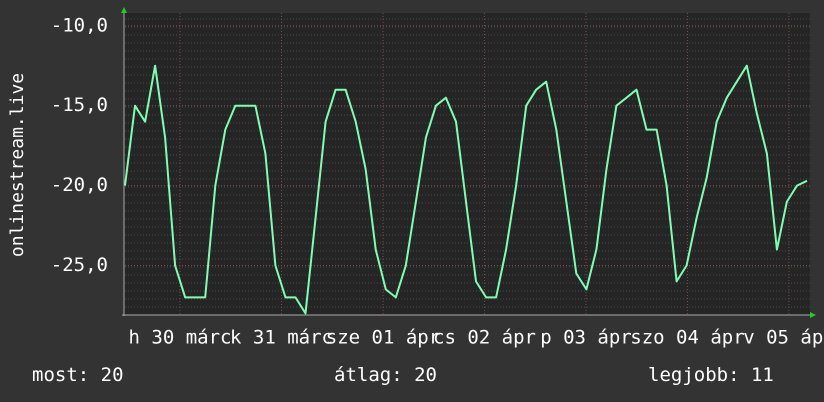 The width and height of the screenshot is (824, 402). Describe the element at coordinates (79, 185) in the screenshot. I see `y-tick-label: -20,0` at that location.